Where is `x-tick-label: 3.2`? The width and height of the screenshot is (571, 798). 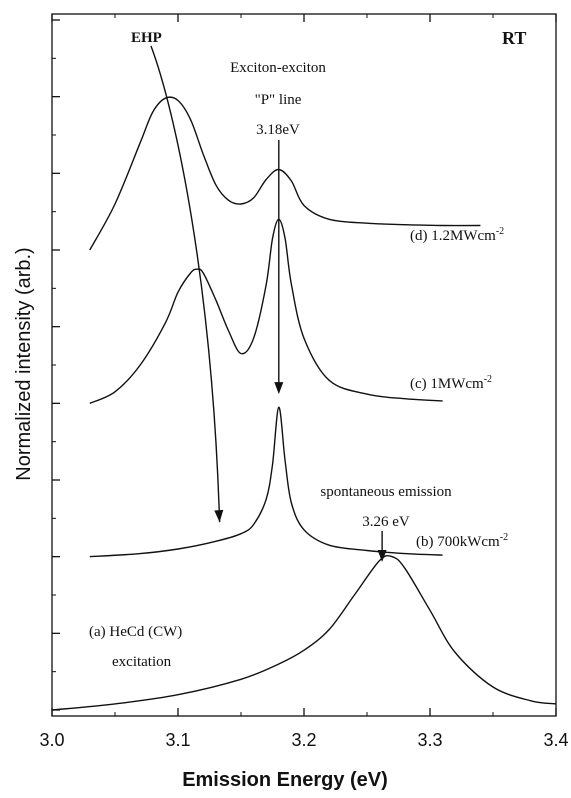 x-tick-label: 3.2 is located at coordinates (303, 740).